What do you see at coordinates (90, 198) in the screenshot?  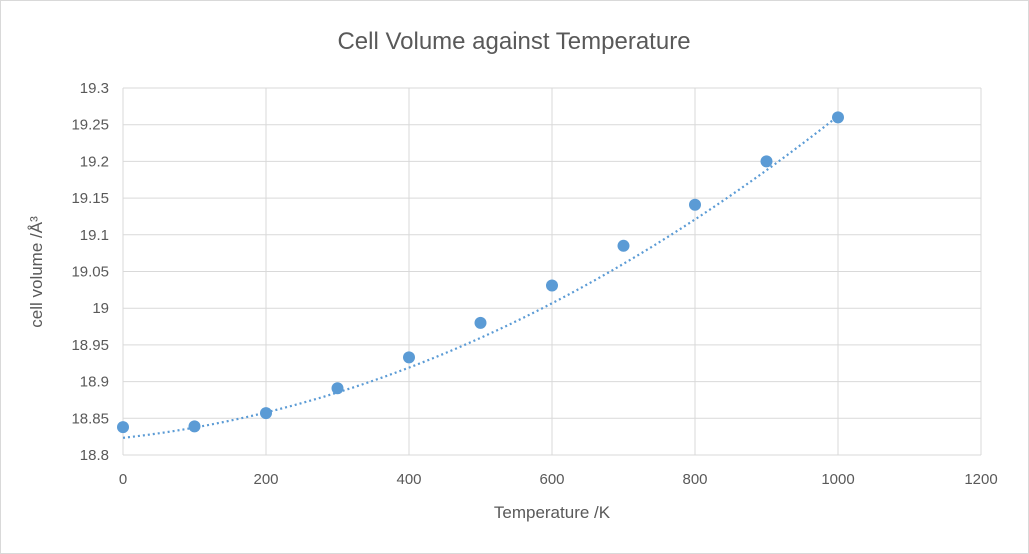 I see `y-tick-label: 19.15` at bounding box center [90, 198].